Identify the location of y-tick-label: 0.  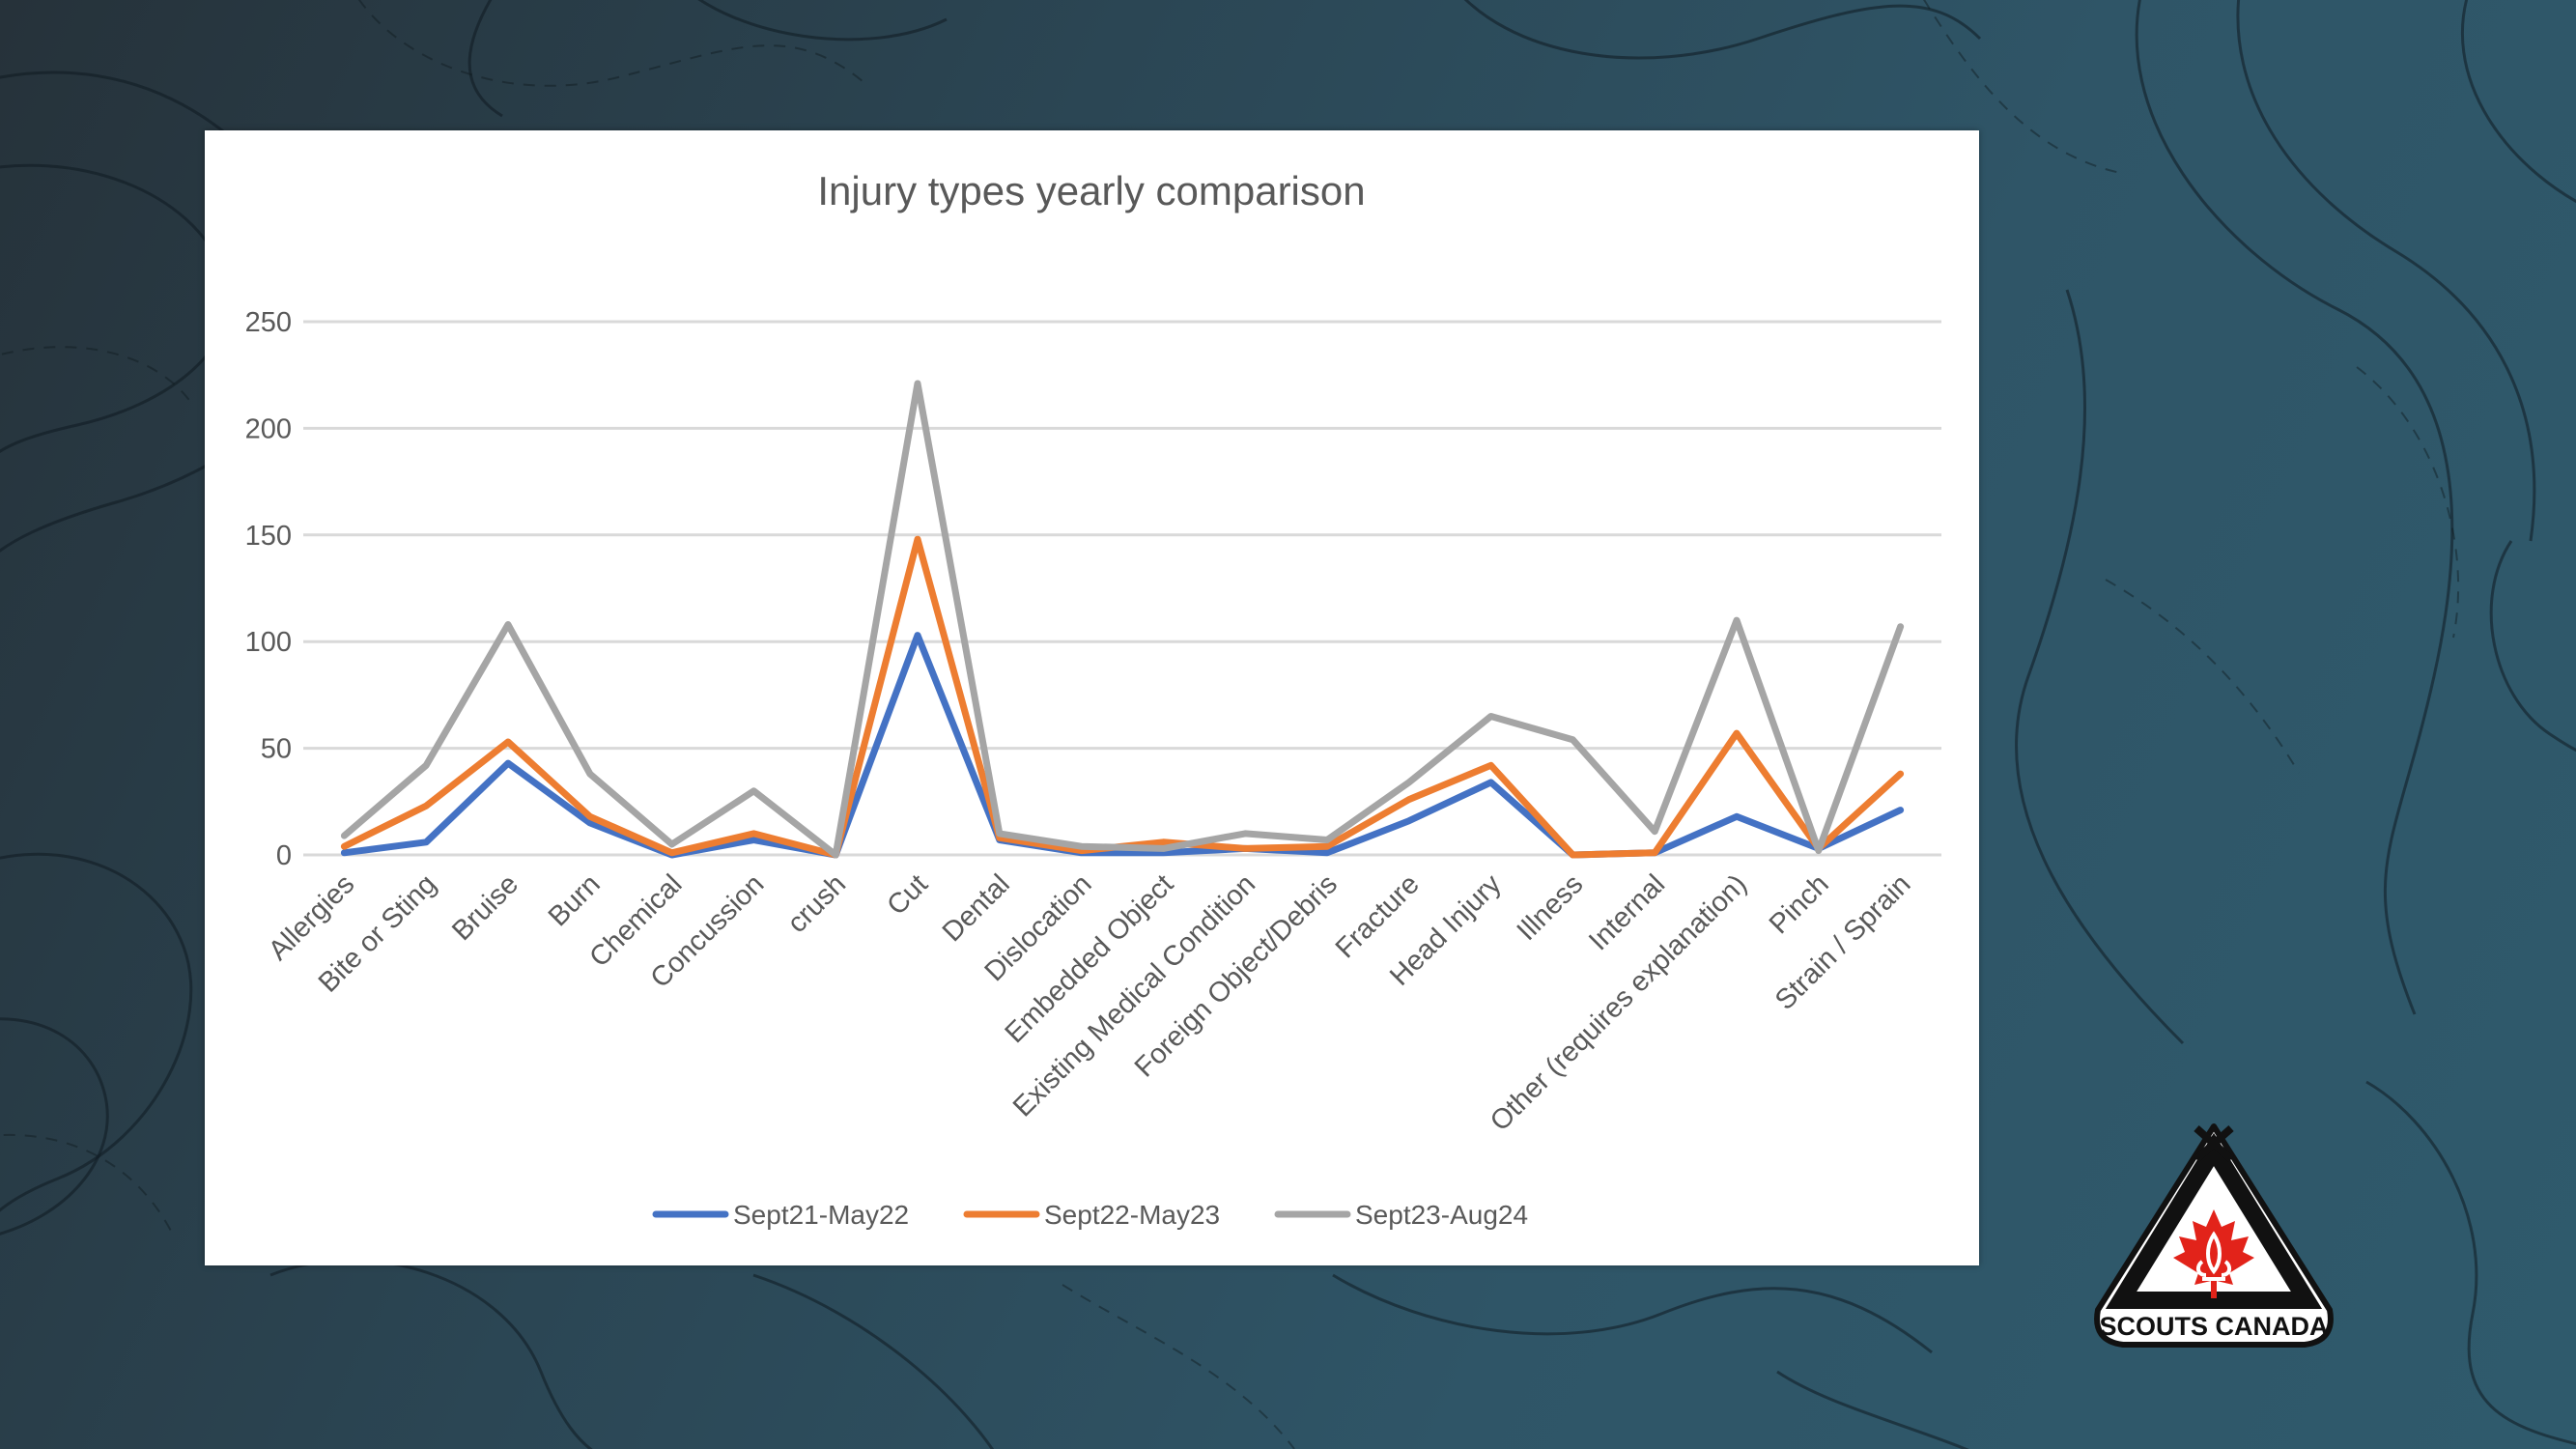
(284, 855).